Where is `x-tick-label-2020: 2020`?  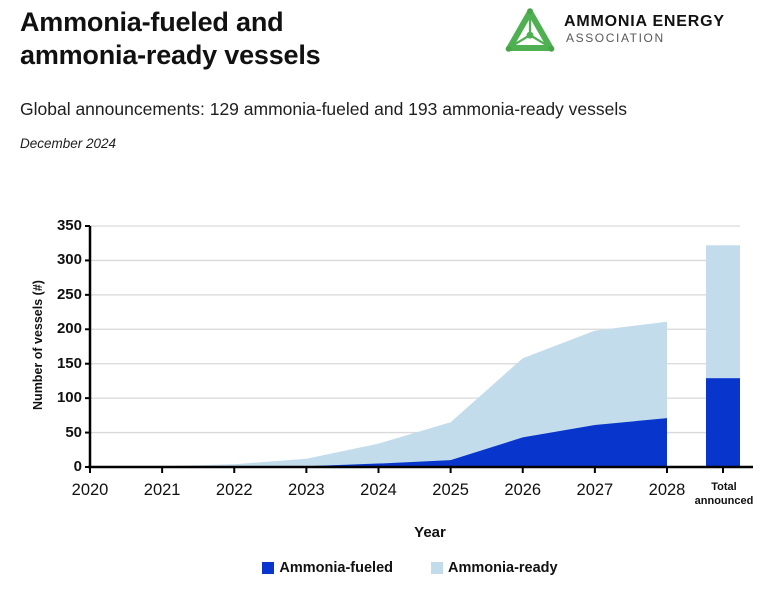
x-tick-label-2020: 2020 is located at coordinates (90, 490).